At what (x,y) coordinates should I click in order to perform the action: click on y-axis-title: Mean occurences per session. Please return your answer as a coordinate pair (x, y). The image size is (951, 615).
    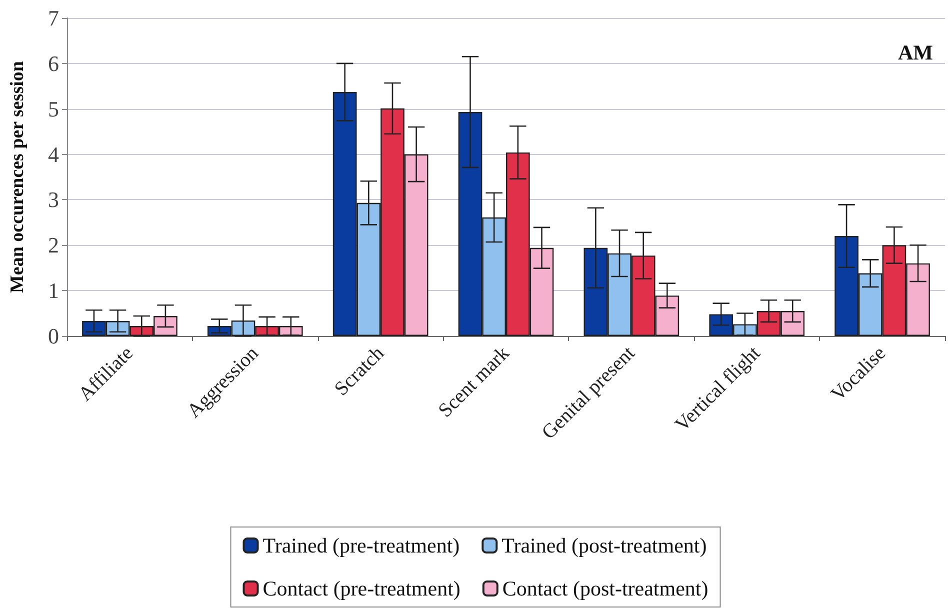
    Looking at the image, I should click on (17, 177).